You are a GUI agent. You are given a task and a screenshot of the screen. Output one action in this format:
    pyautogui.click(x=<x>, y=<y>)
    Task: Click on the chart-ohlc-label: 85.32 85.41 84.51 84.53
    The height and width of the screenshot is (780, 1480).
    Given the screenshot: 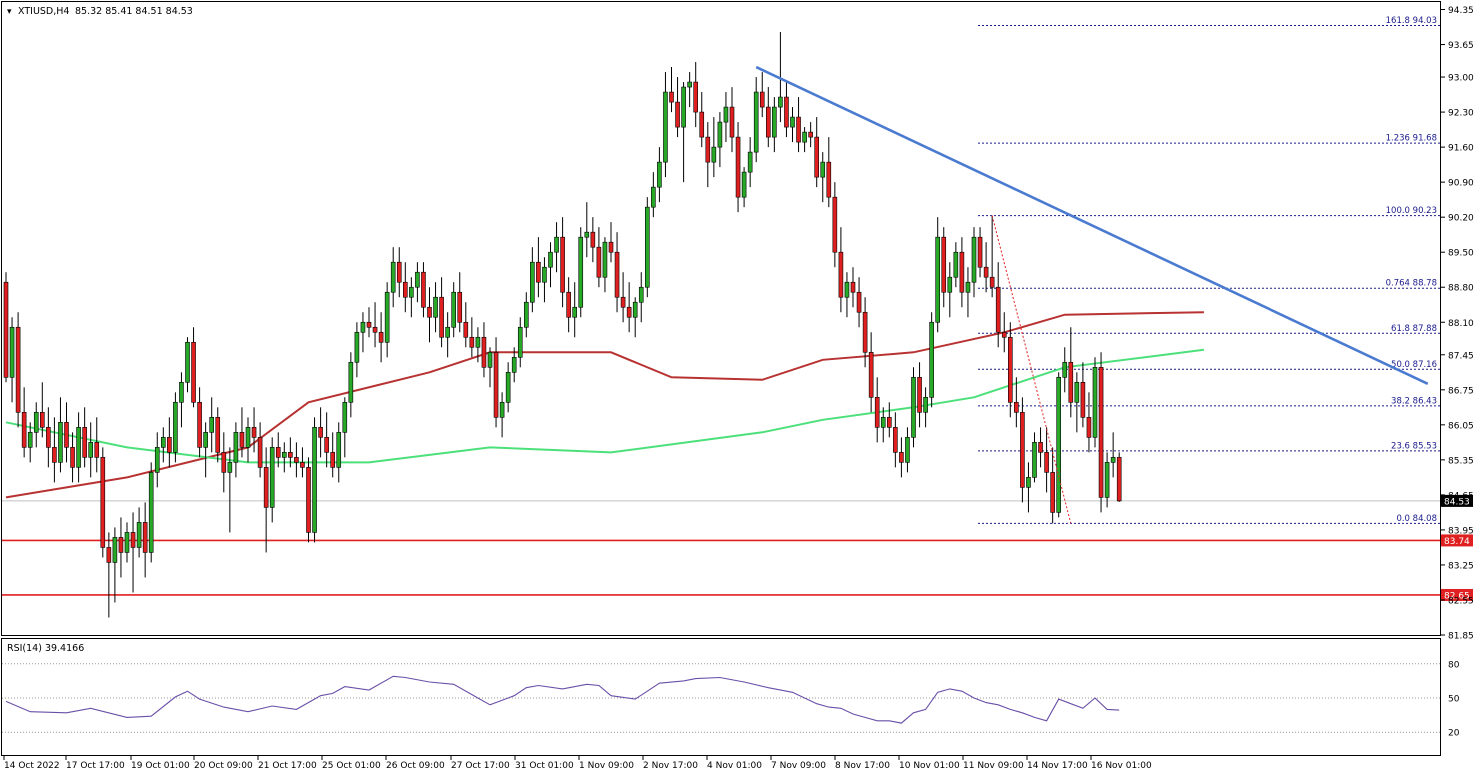 What is the action you would take?
    pyautogui.click(x=134, y=11)
    